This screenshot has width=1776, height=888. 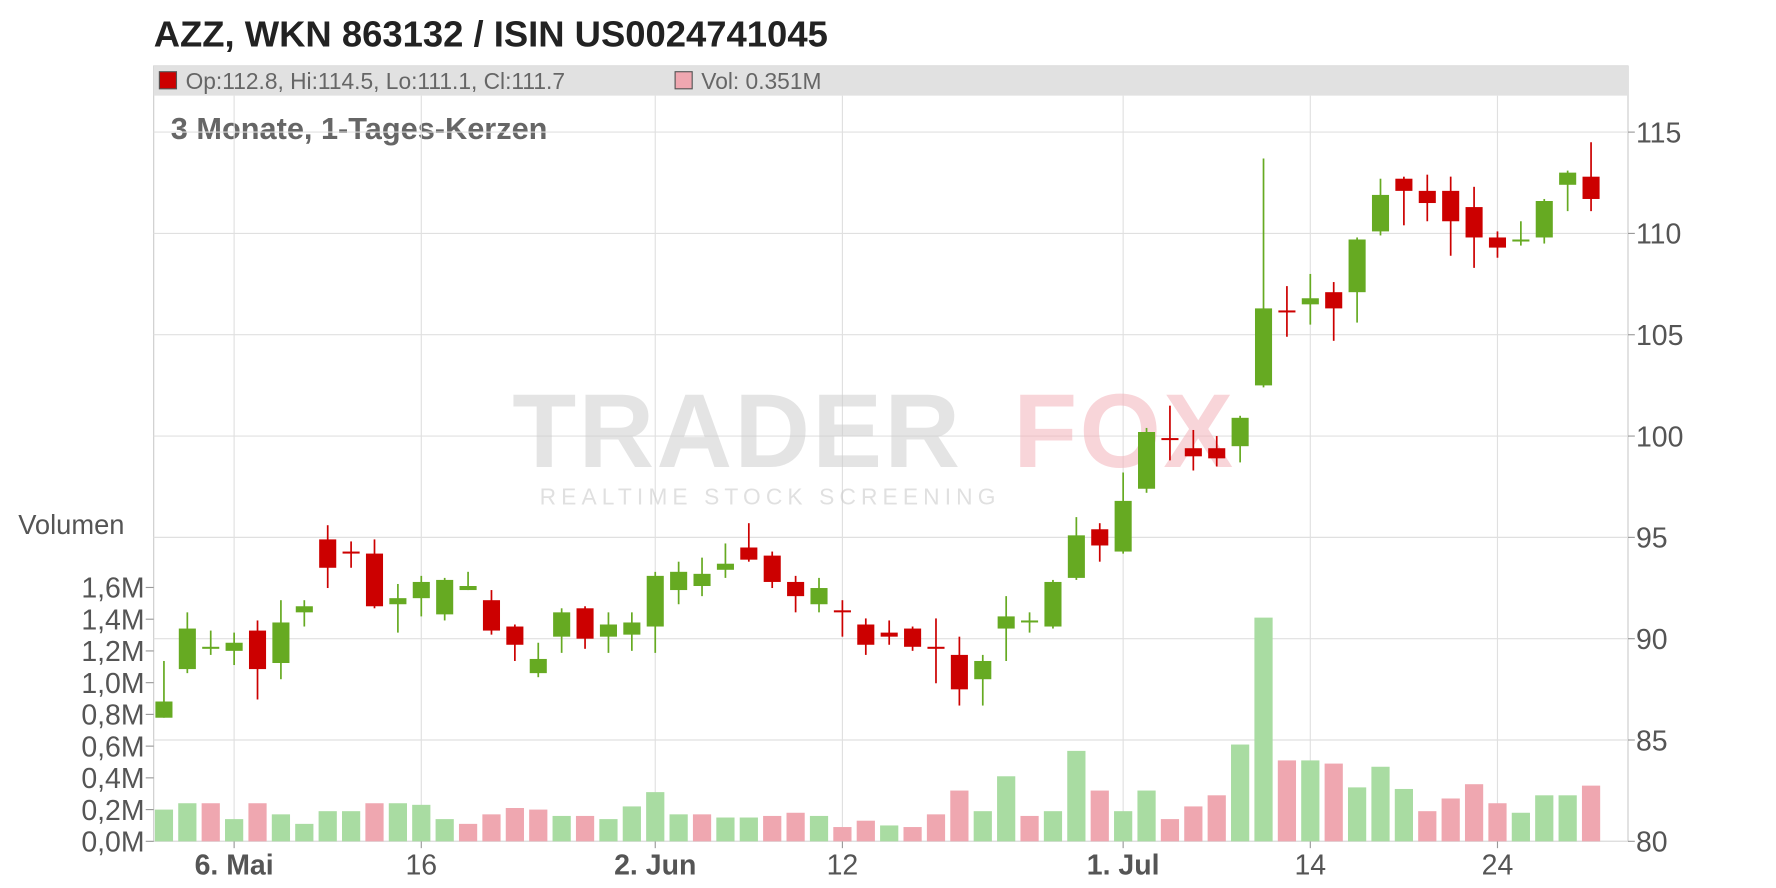 What do you see at coordinates (1652, 640) in the screenshot?
I see `y-tick-label: 90` at bounding box center [1652, 640].